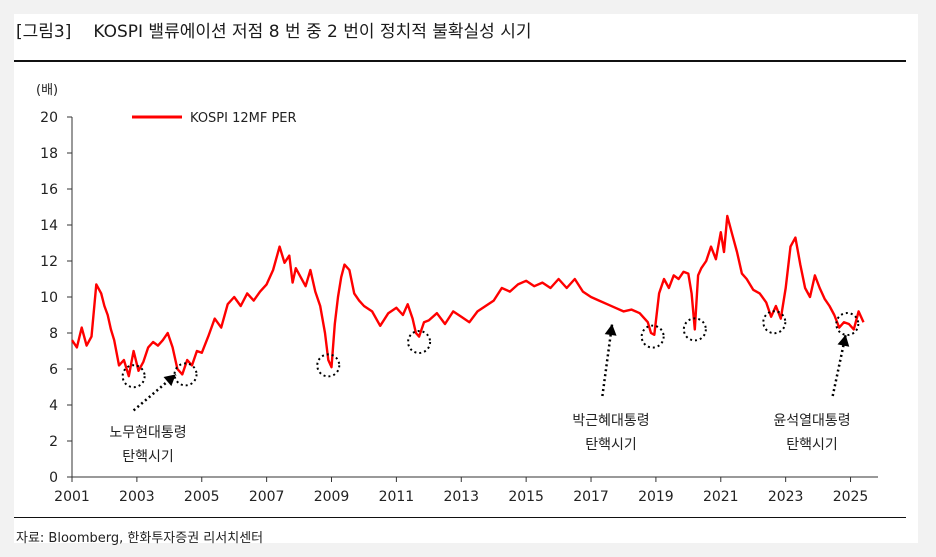 The width and height of the screenshot is (936, 557). What do you see at coordinates (53, 334) in the screenshot?
I see `y-tick-label: 8` at bounding box center [53, 334].